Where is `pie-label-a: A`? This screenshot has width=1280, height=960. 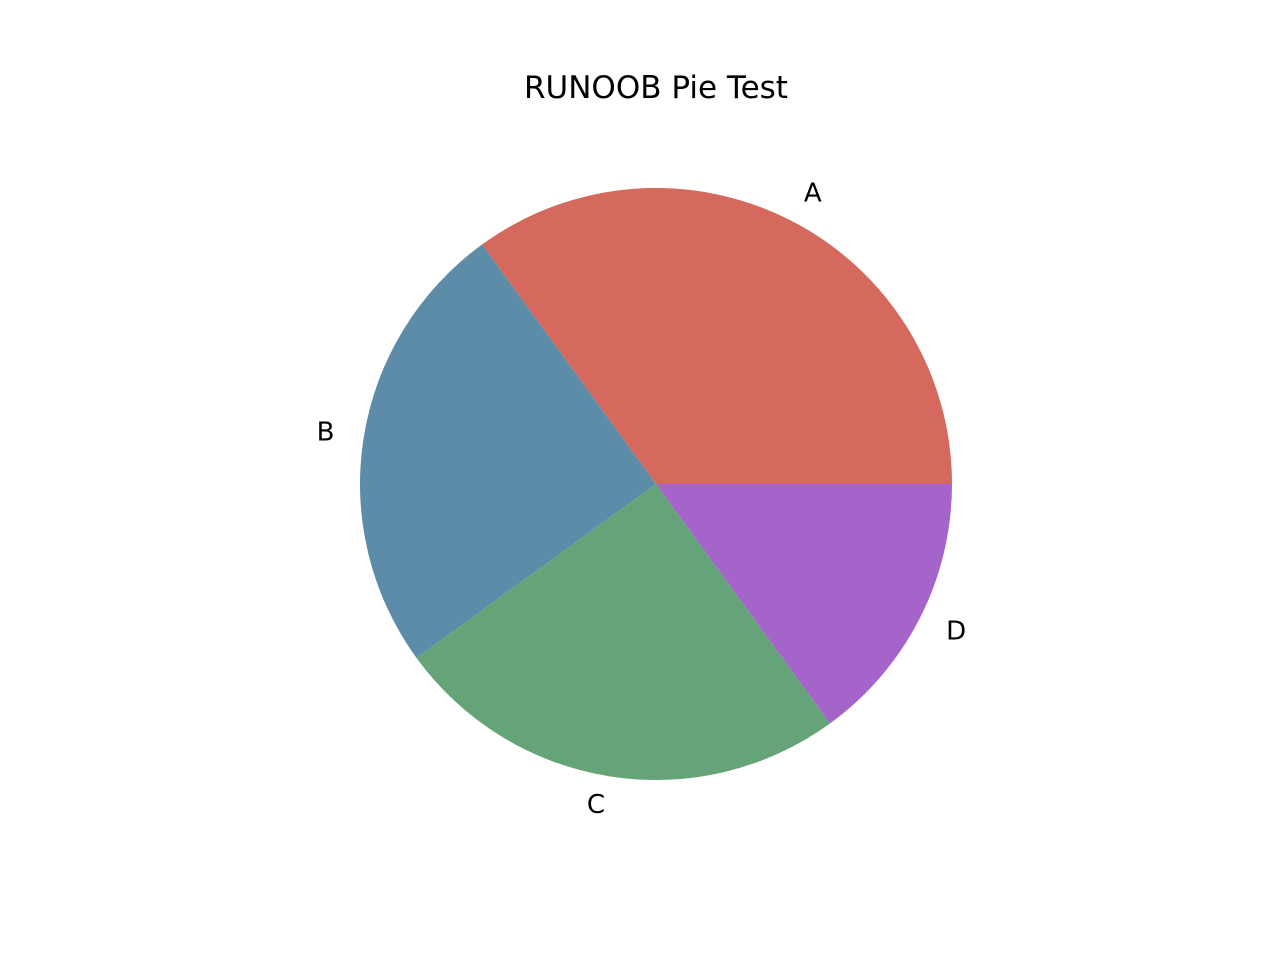 pie-label-a: A is located at coordinates (813, 193).